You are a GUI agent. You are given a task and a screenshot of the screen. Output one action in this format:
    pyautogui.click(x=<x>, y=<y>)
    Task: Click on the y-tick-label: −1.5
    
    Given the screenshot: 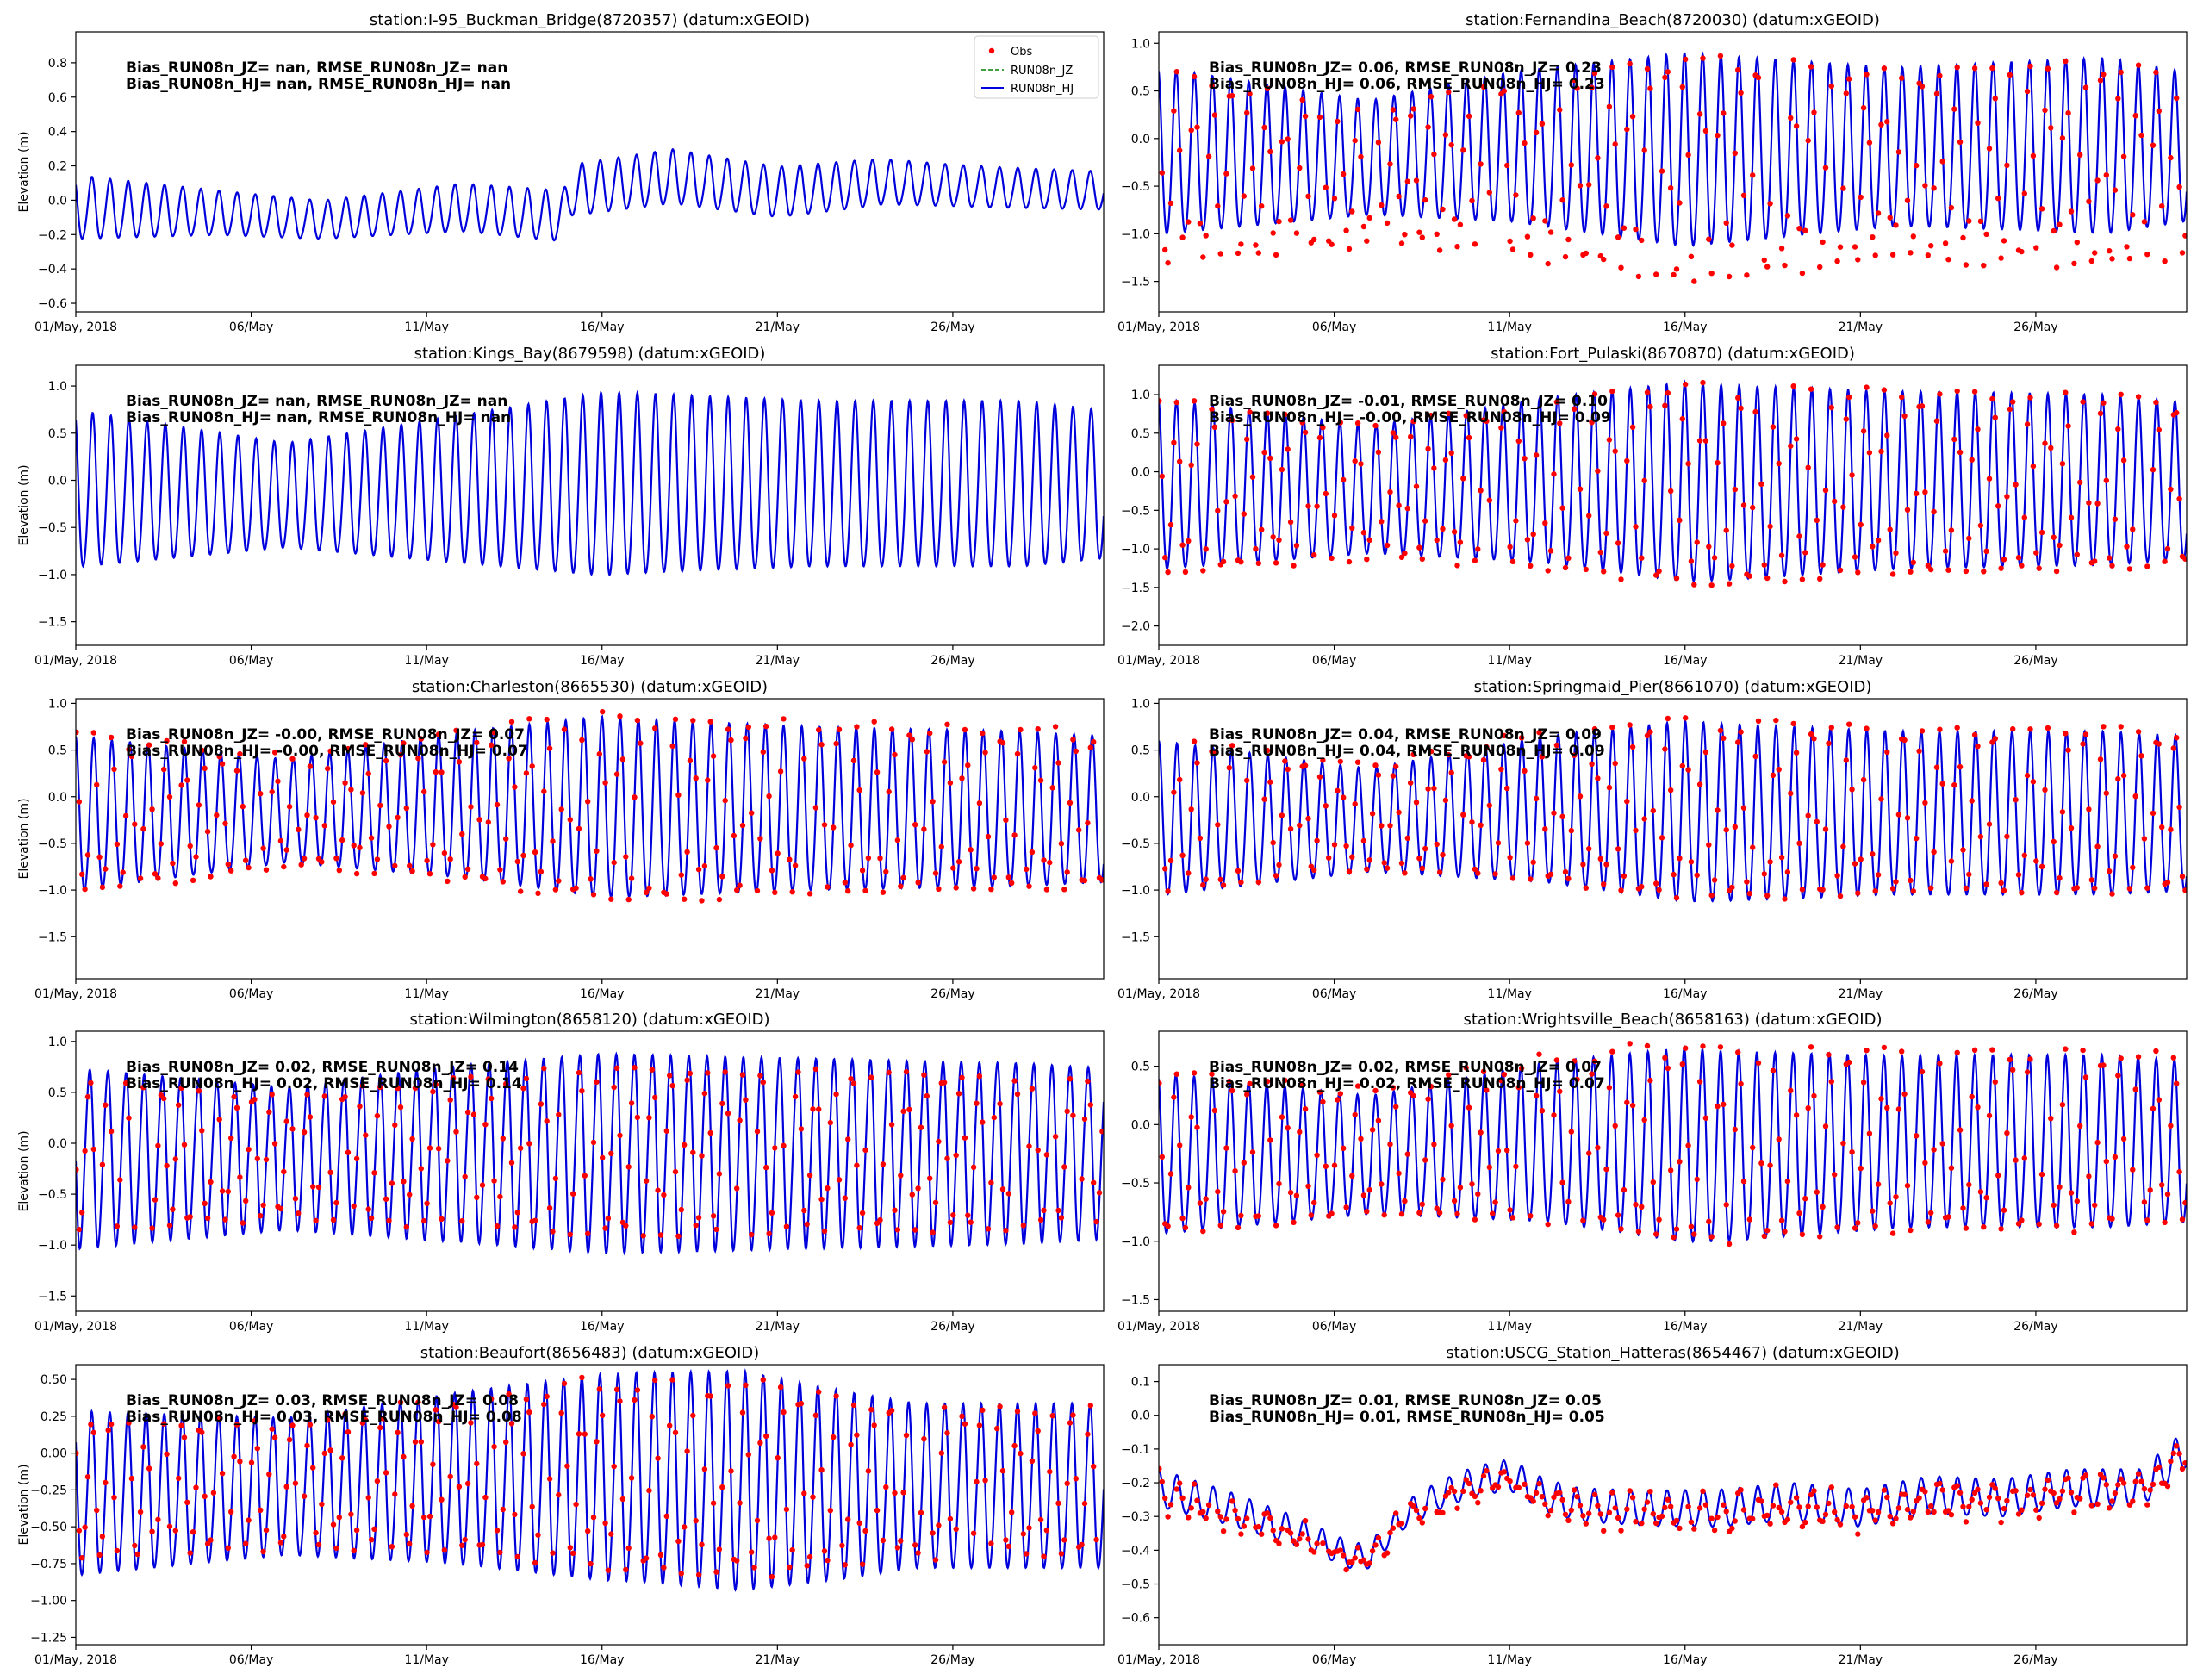 What is the action you would take?
    pyautogui.click(x=52, y=937)
    